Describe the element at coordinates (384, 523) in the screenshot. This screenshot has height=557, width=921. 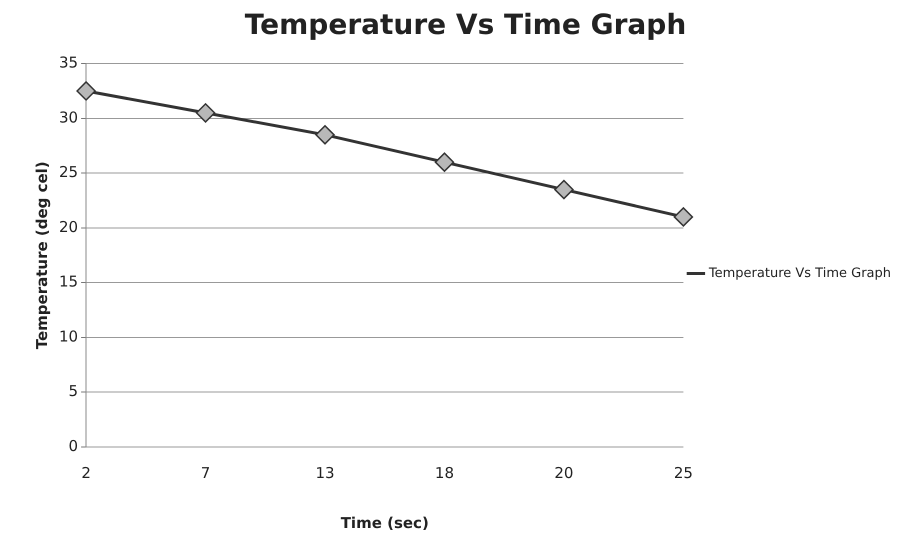
I see `x-axis-title: Time (sec)` at that location.